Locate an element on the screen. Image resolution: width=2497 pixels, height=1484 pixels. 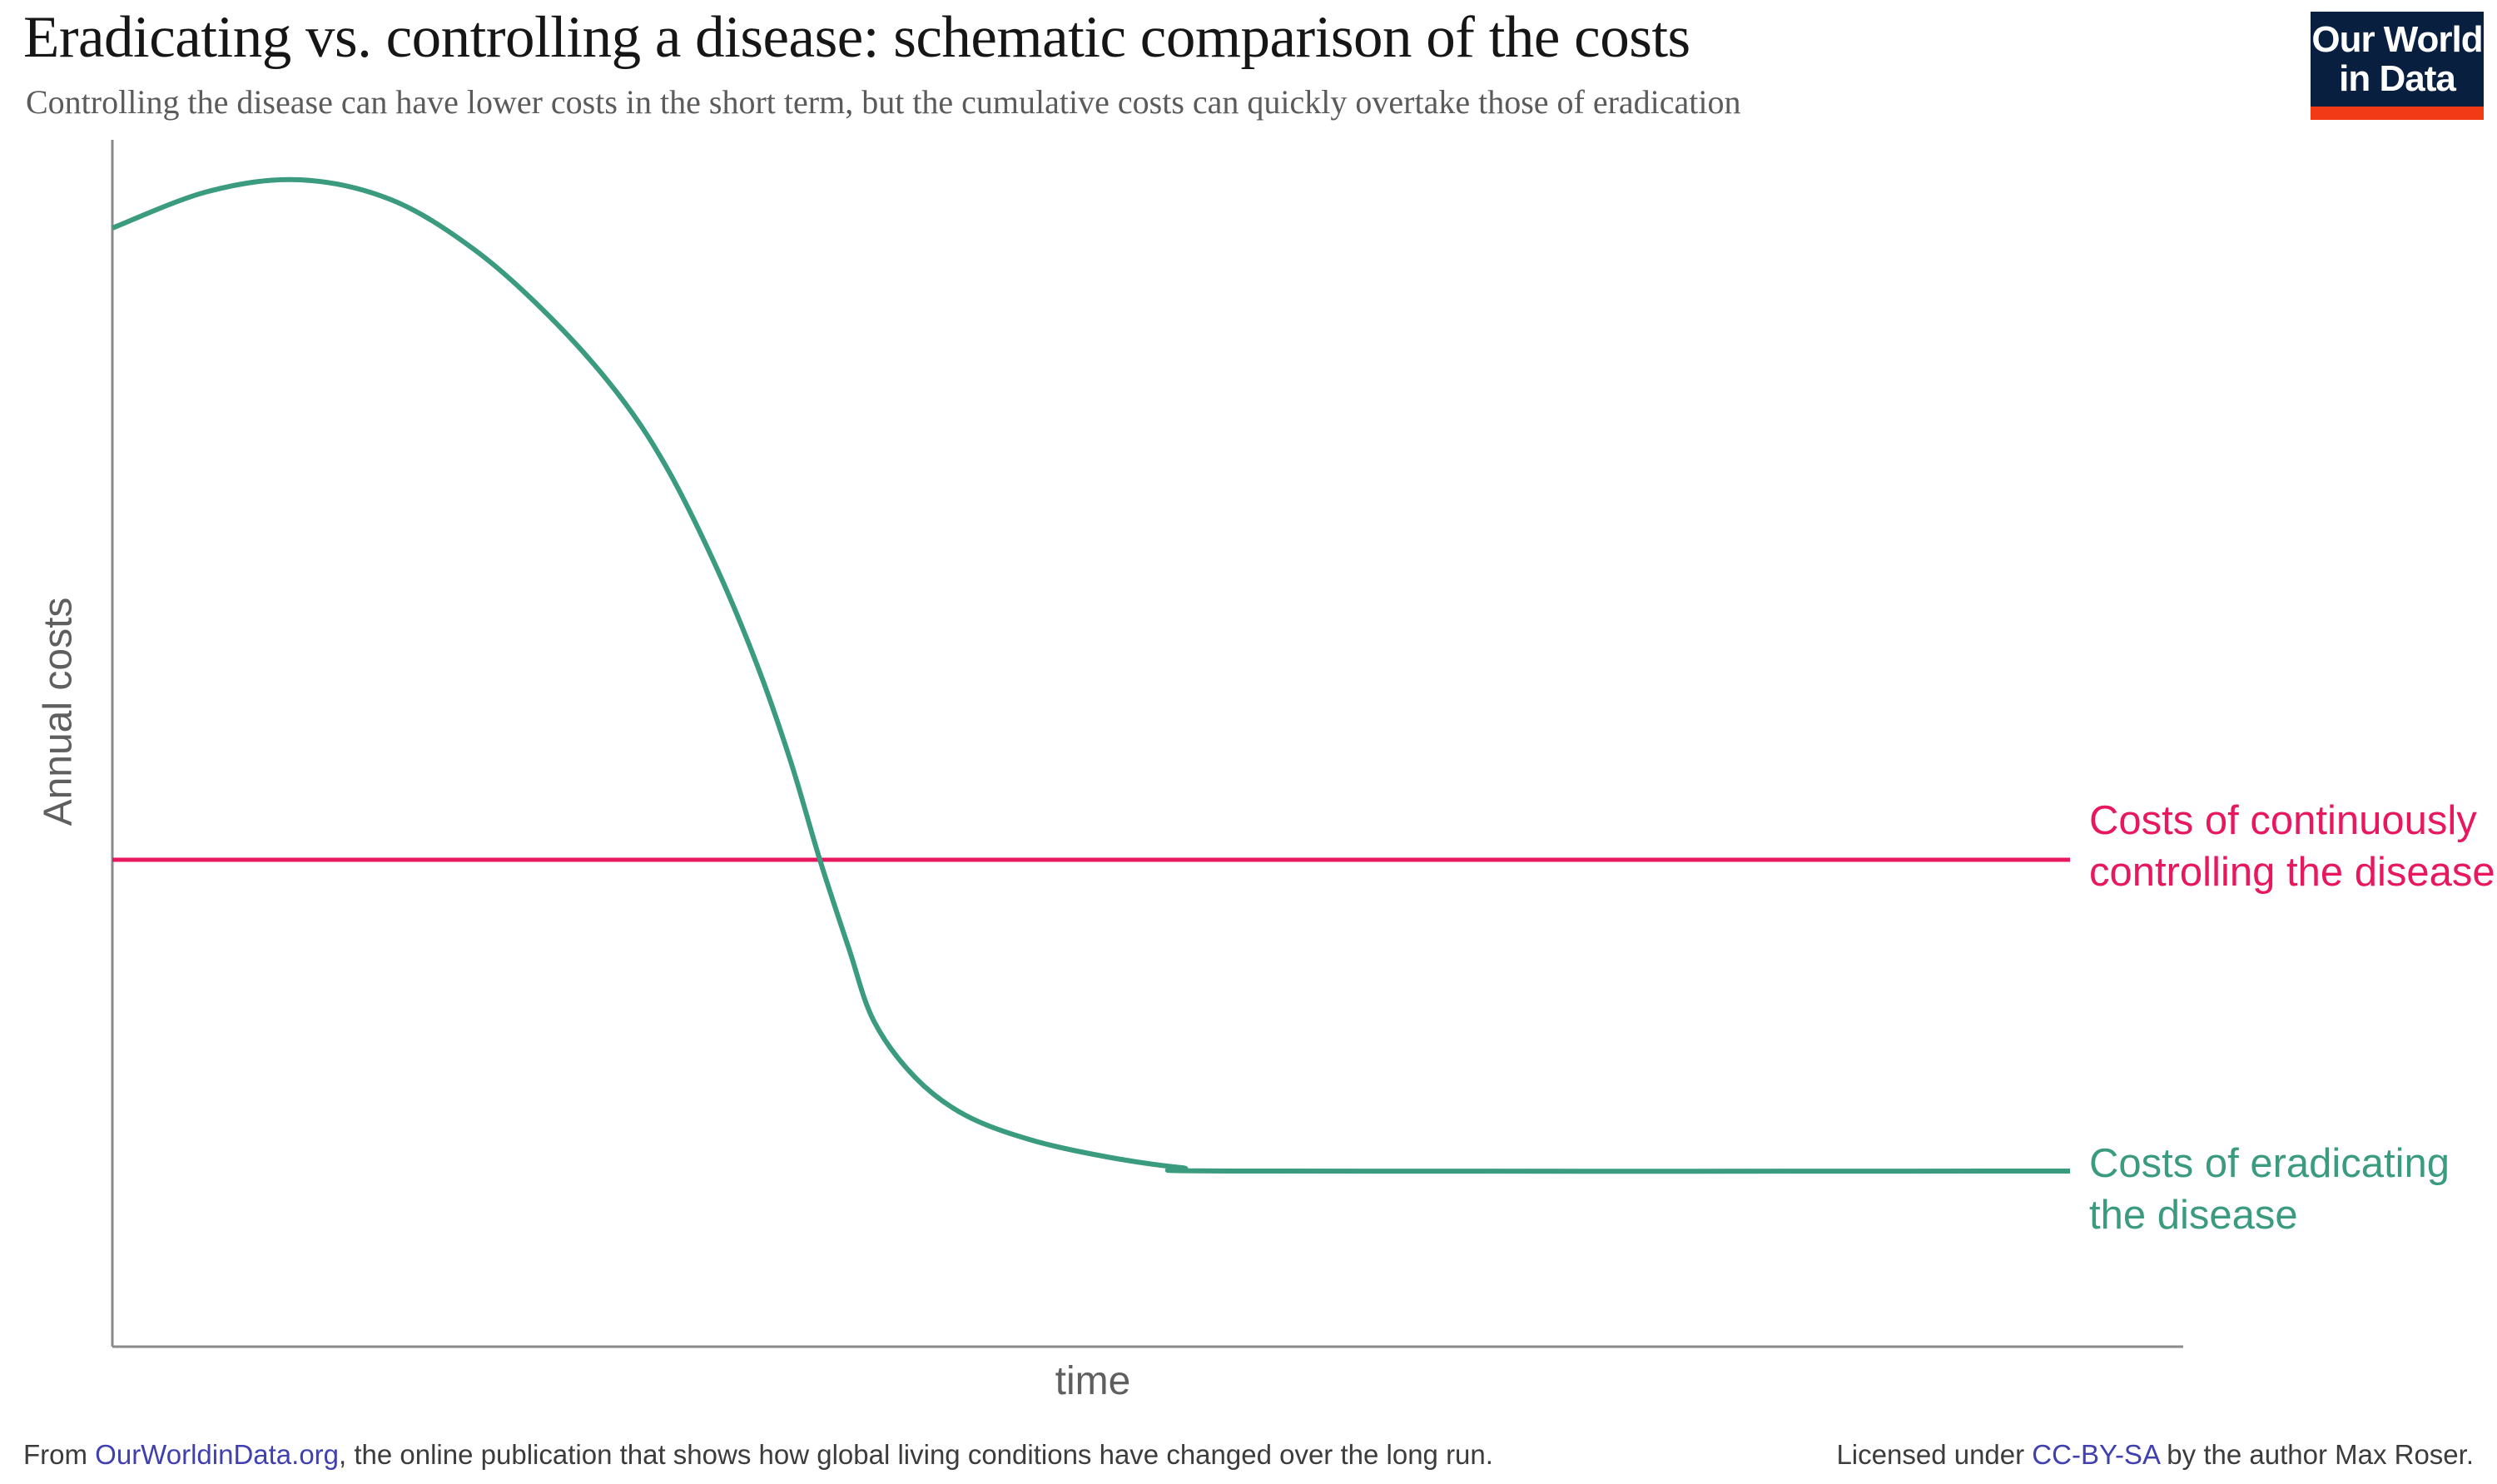
series-label-controlling-line2: controlling the disease is located at coordinates (2292, 872).